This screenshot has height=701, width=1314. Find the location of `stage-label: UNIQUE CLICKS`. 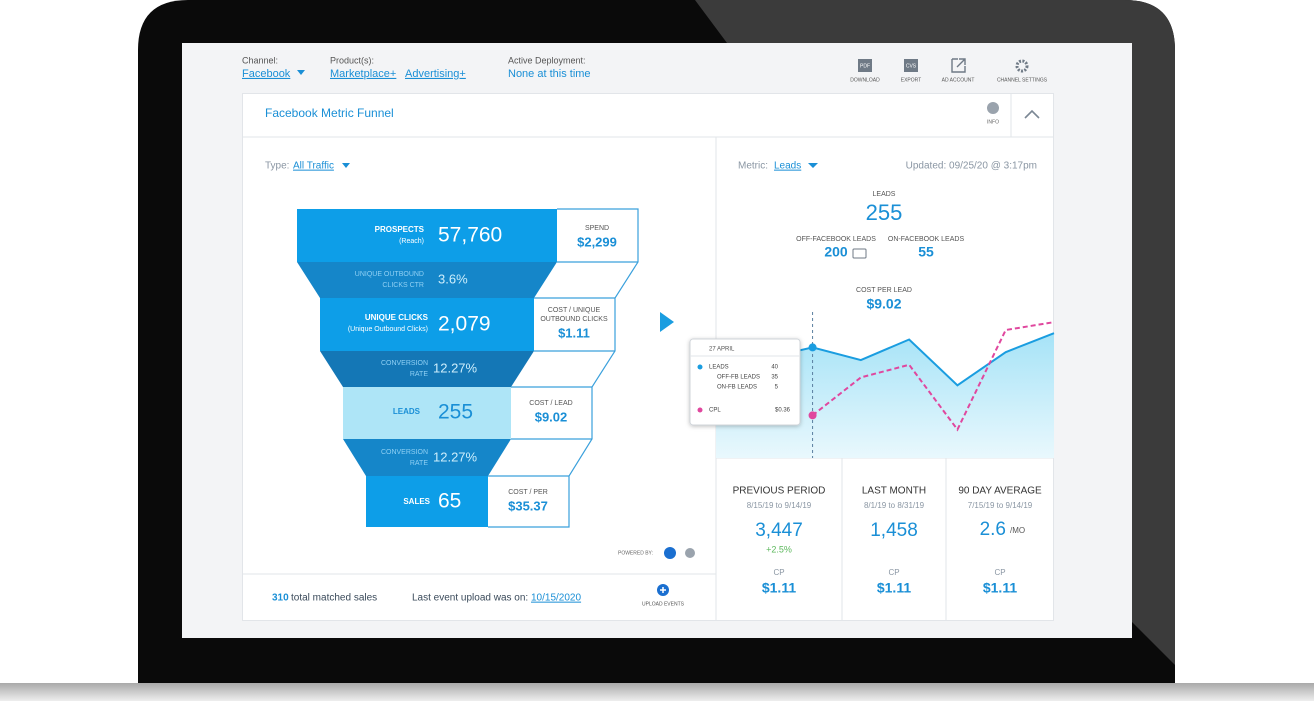

stage-label: UNIQUE CLICKS is located at coordinates (397, 317).